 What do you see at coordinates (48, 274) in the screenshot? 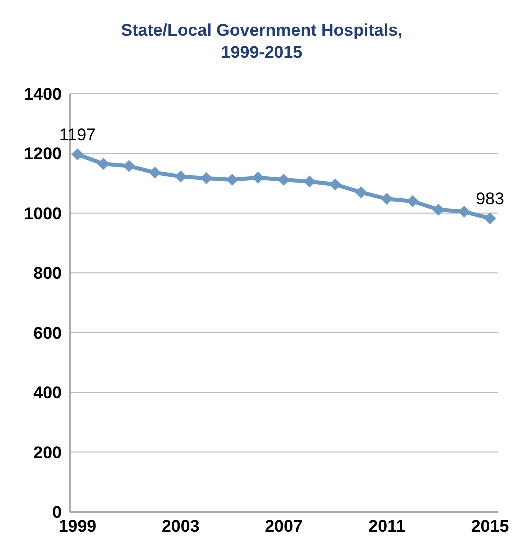
I see `y-tick-label: 800` at bounding box center [48, 274].